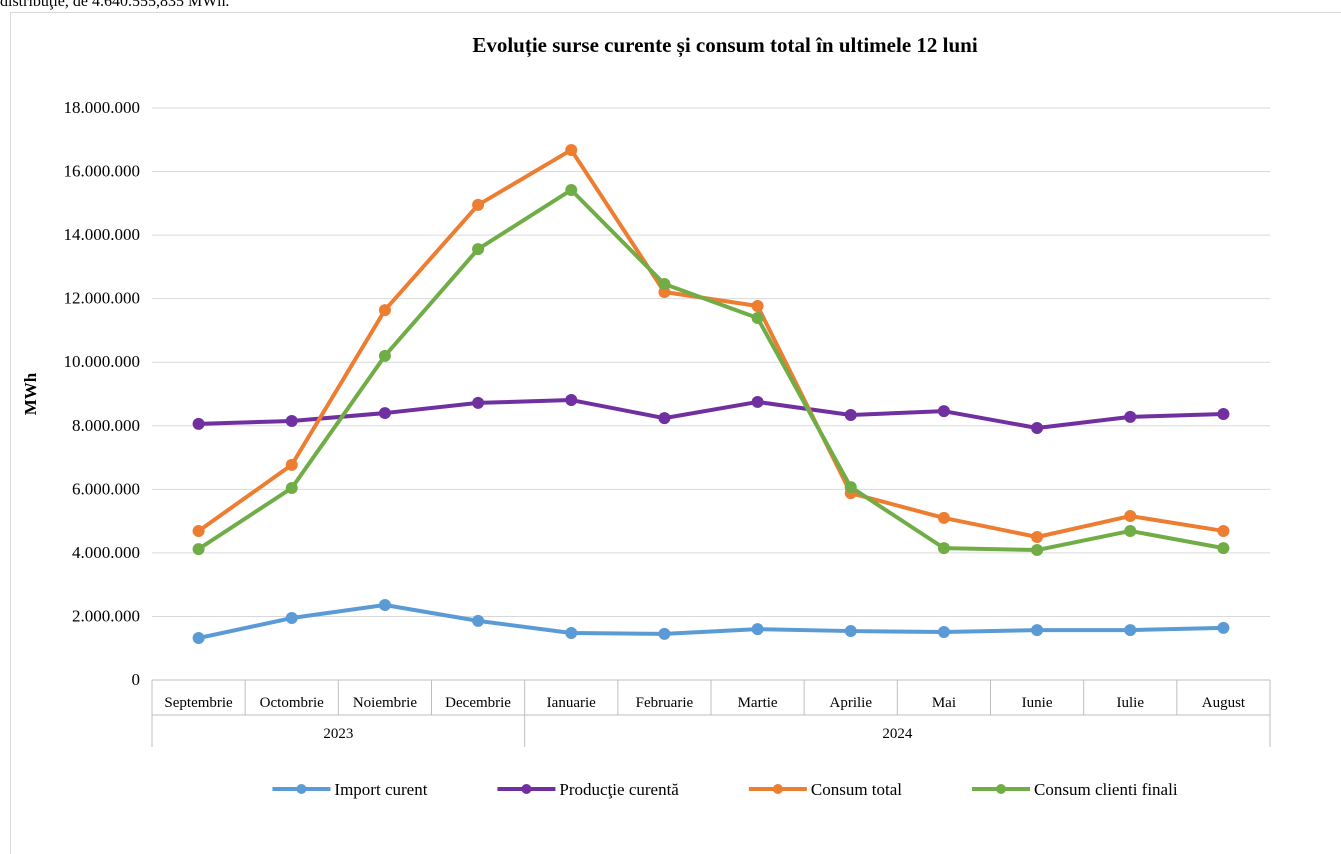  Describe the element at coordinates (102, 298) in the screenshot. I see `y-tick-label: 12.000.000` at that location.